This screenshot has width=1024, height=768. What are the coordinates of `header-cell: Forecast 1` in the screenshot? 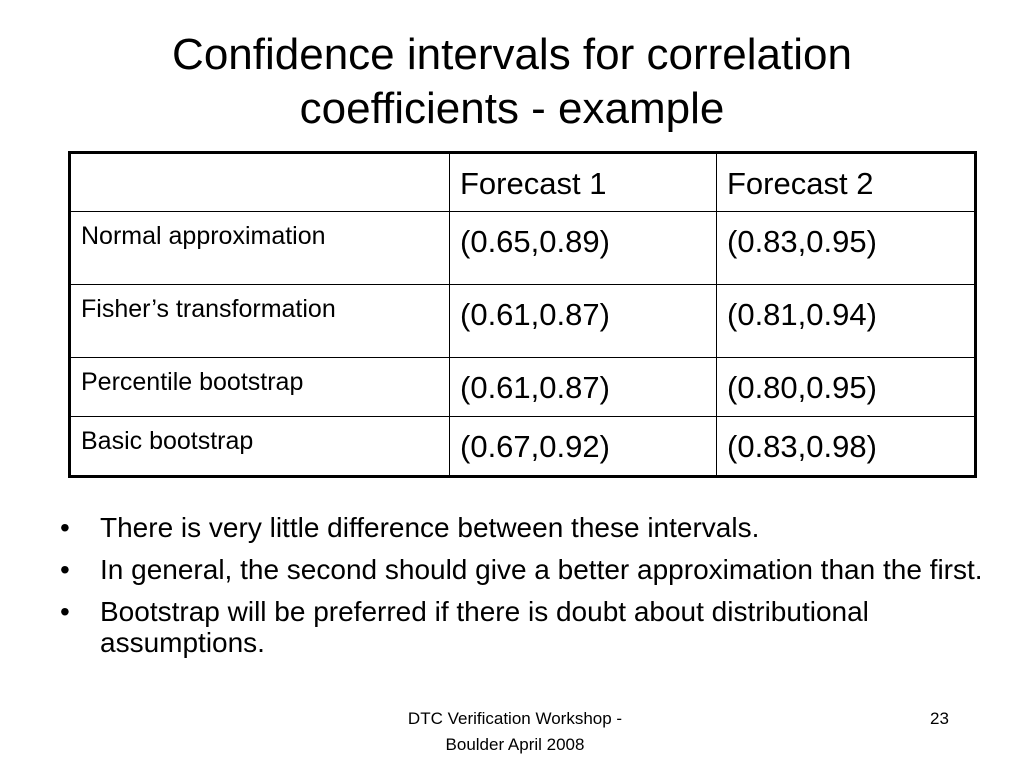 It's located at (583, 182).